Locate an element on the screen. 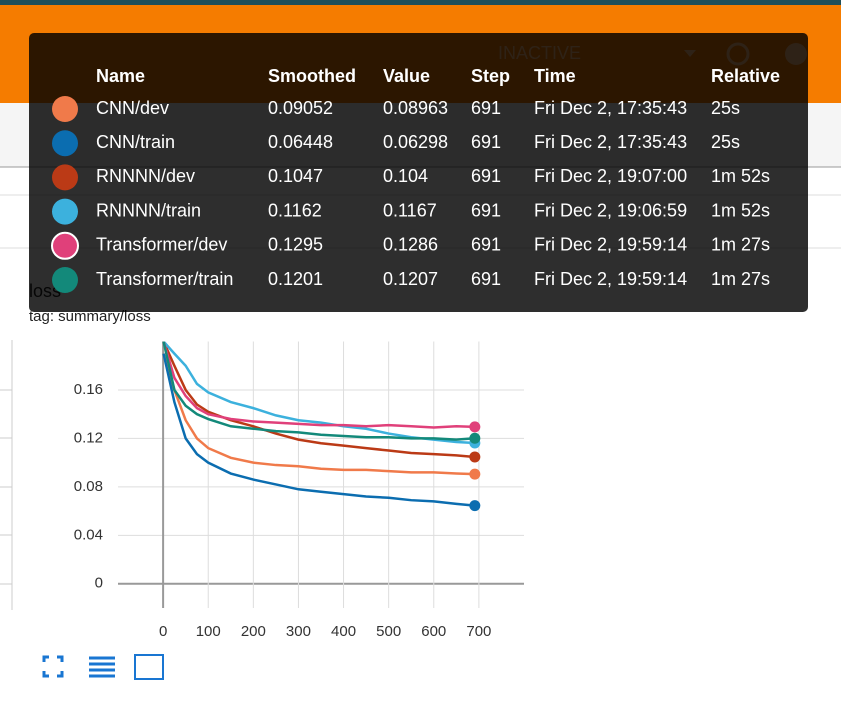  tooltip-cell: 0.1207 is located at coordinates (410, 279).